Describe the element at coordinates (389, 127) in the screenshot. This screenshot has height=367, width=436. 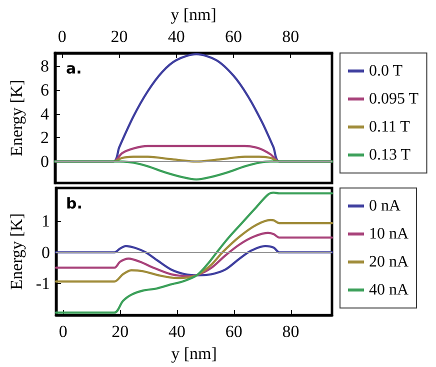
I see `legend-label: 0.11 T` at that location.